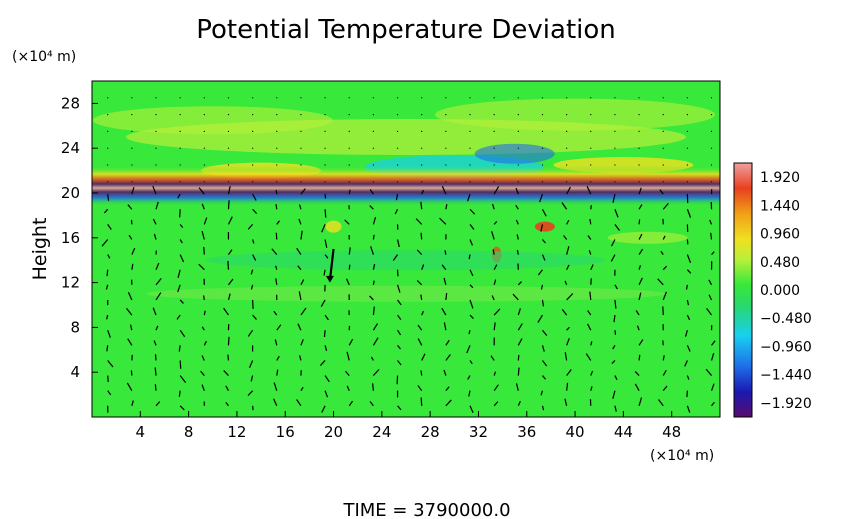  What do you see at coordinates (333, 226) in the screenshot?
I see `field-blob` at bounding box center [333, 226].